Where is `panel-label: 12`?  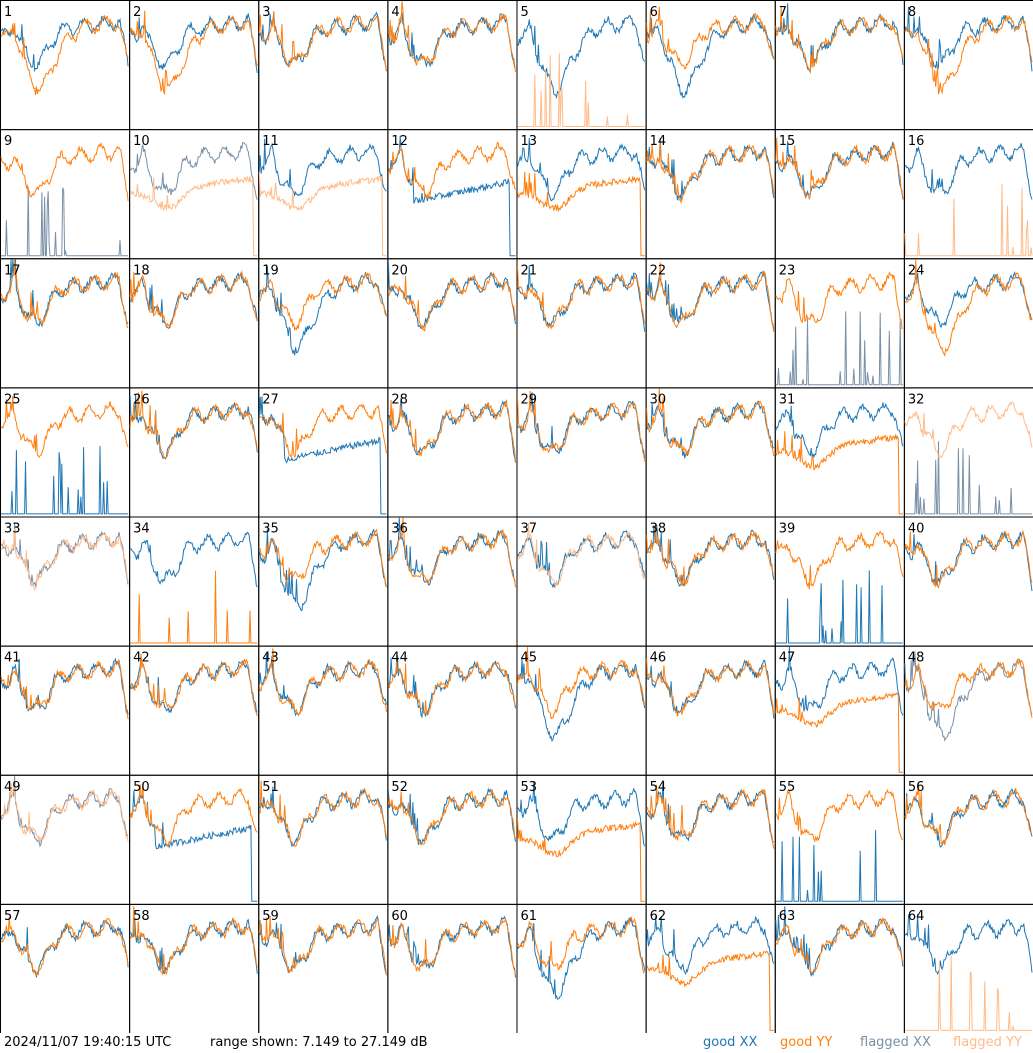 panel-label: 12 is located at coordinates (399, 141).